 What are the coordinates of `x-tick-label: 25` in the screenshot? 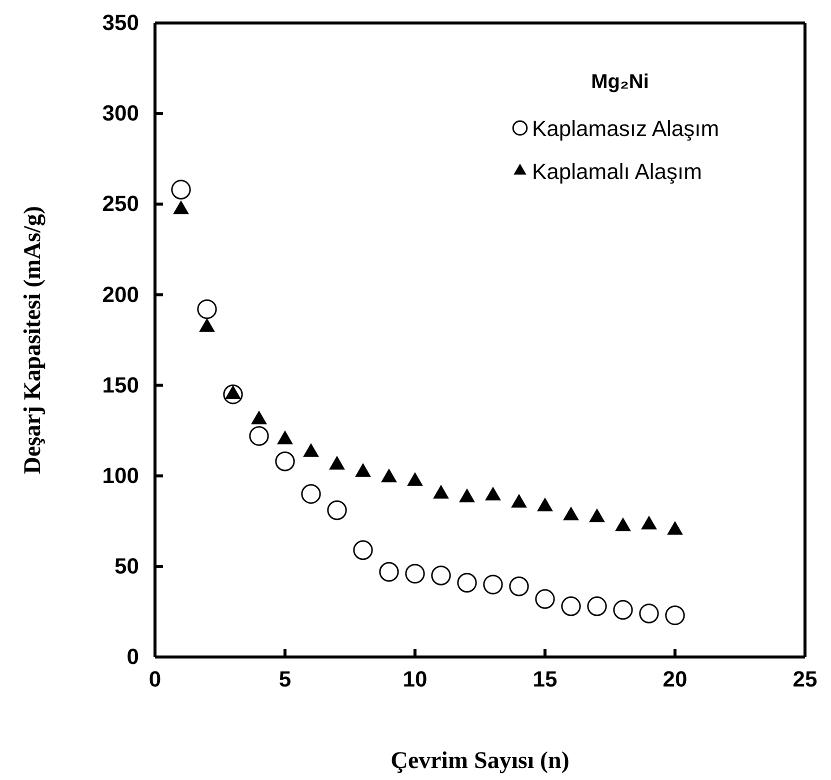 It's located at (805, 679).